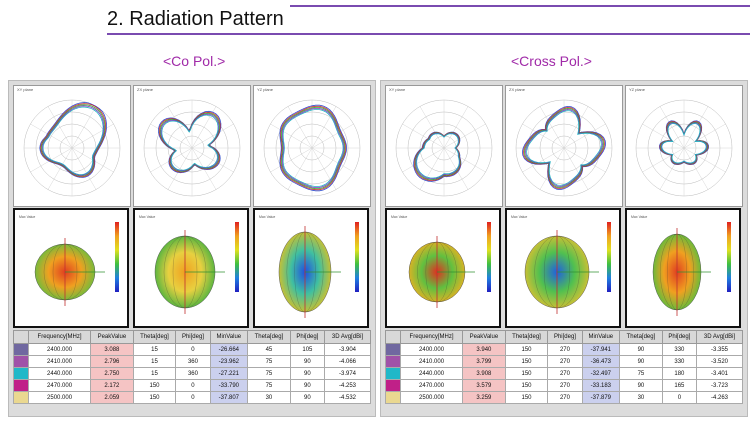 The width and height of the screenshot is (750, 425). What do you see at coordinates (59, 349) in the screenshot?
I see `table-cell: 2400.000` at bounding box center [59, 349].